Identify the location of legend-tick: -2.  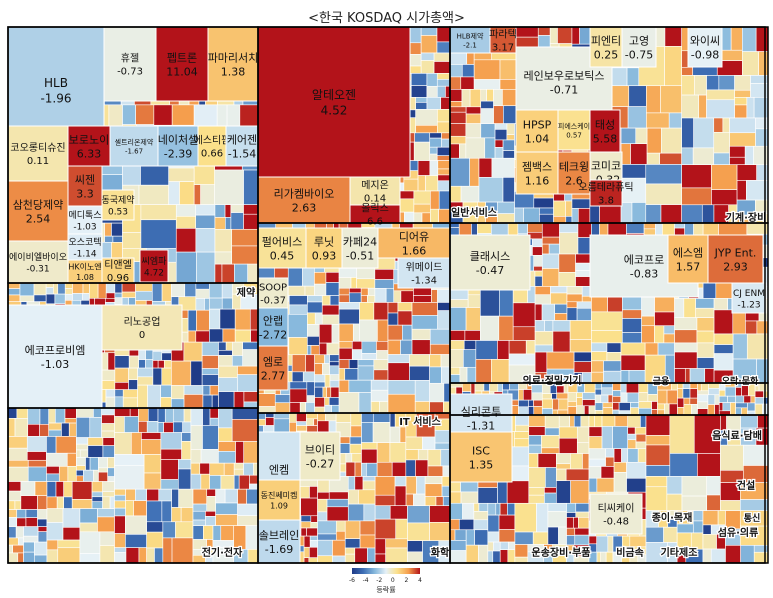
(379, 580).